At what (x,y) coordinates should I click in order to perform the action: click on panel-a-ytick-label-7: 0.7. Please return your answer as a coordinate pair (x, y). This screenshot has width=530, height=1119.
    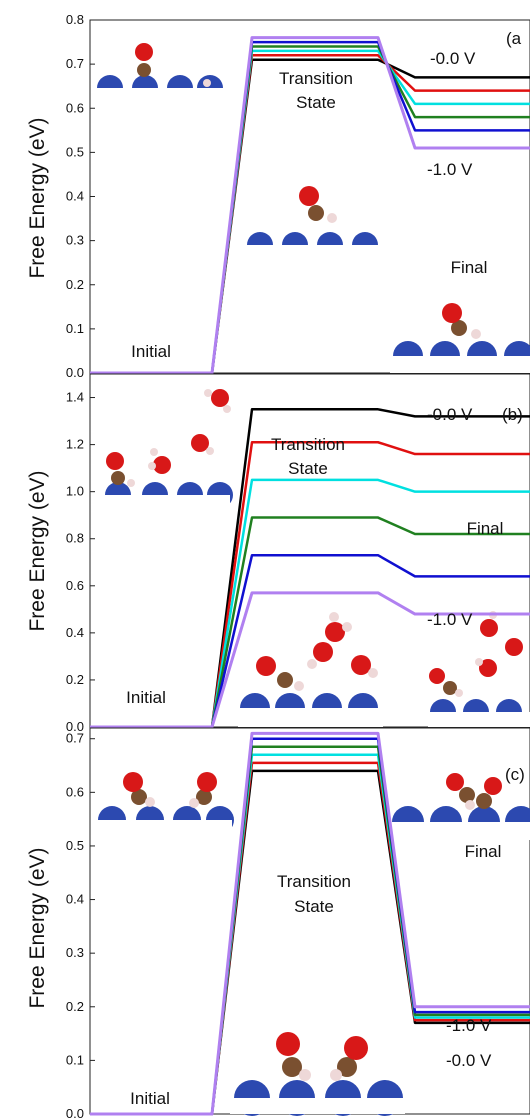
    Looking at the image, I should click on (75, 63).